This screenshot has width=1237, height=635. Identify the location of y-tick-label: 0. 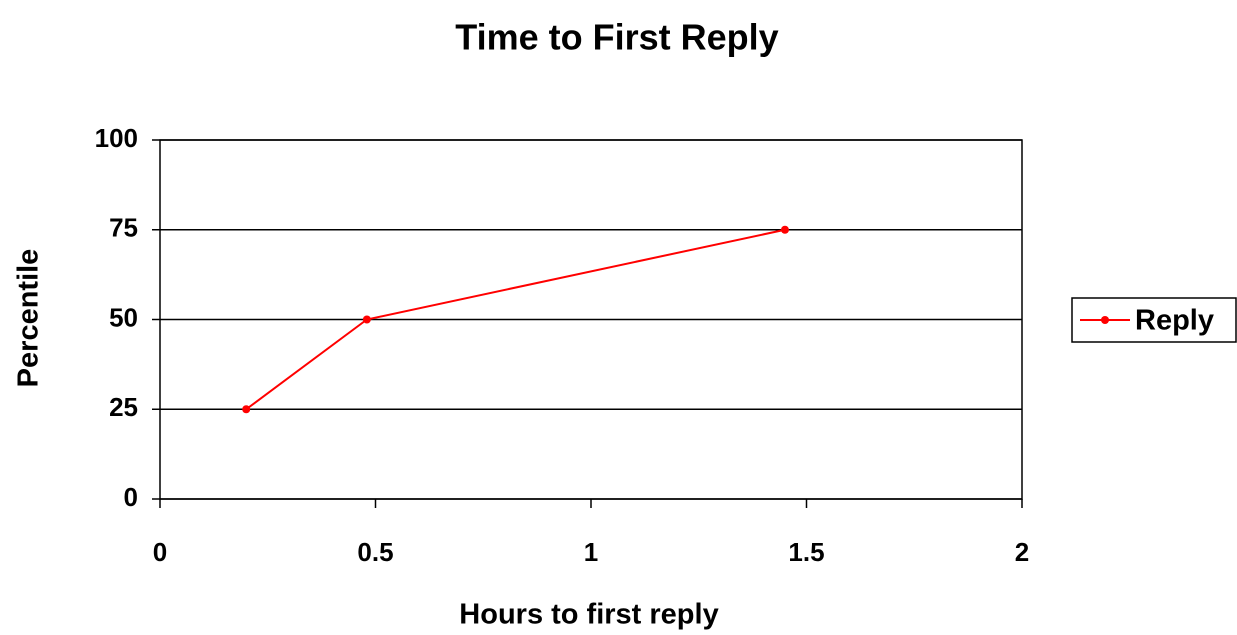
(131, 497).